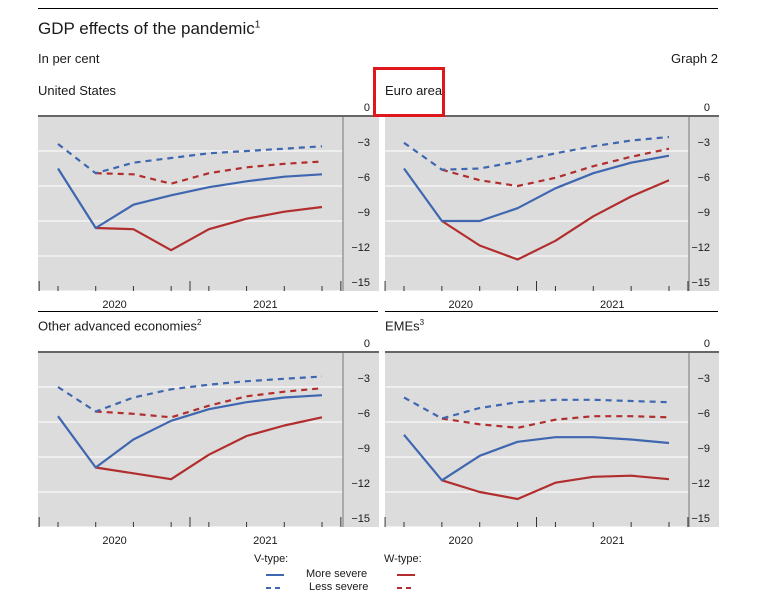 The image size is (779, 601). I want to click on panel-title-oae: Other advanced economies2, so click(119, 325).